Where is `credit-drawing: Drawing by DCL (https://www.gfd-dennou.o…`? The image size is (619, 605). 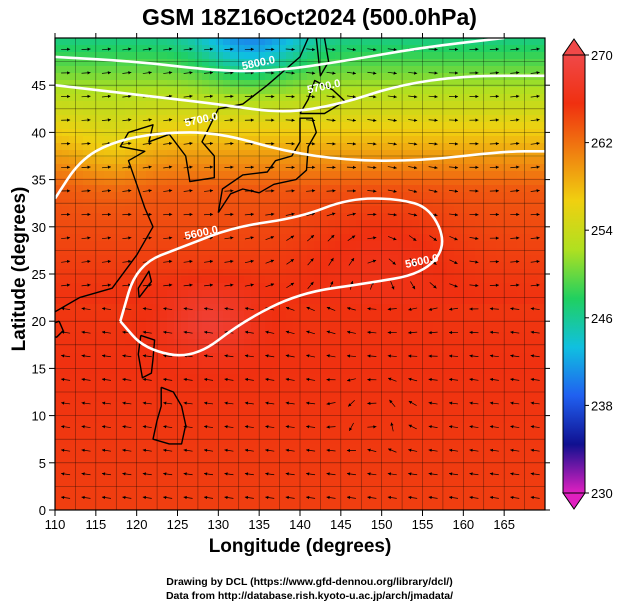 credit-drawing: Drawing by DCL (https://www.gfd-dennou.o… is located at coordinates (309, 582).